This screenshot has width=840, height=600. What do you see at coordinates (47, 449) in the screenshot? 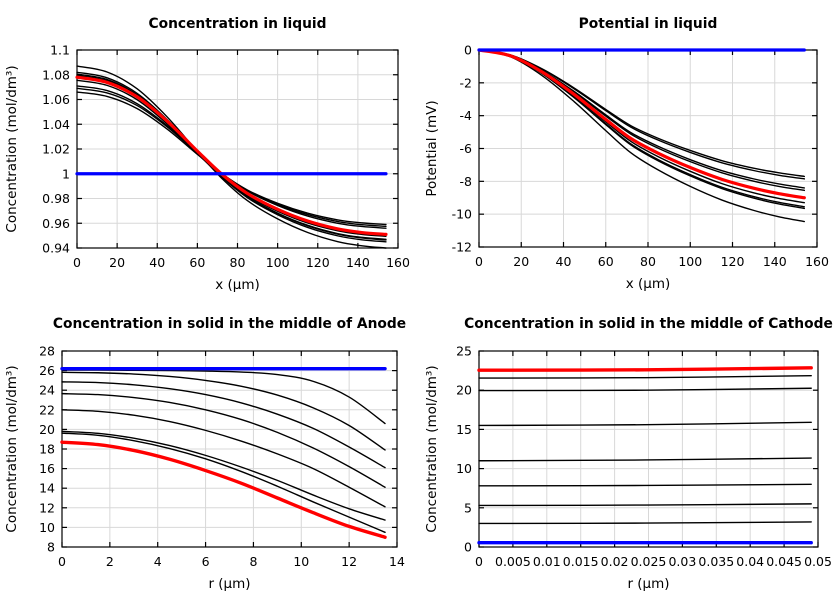
I see `y-tick-label: 18` at bounding box center [47, 449].